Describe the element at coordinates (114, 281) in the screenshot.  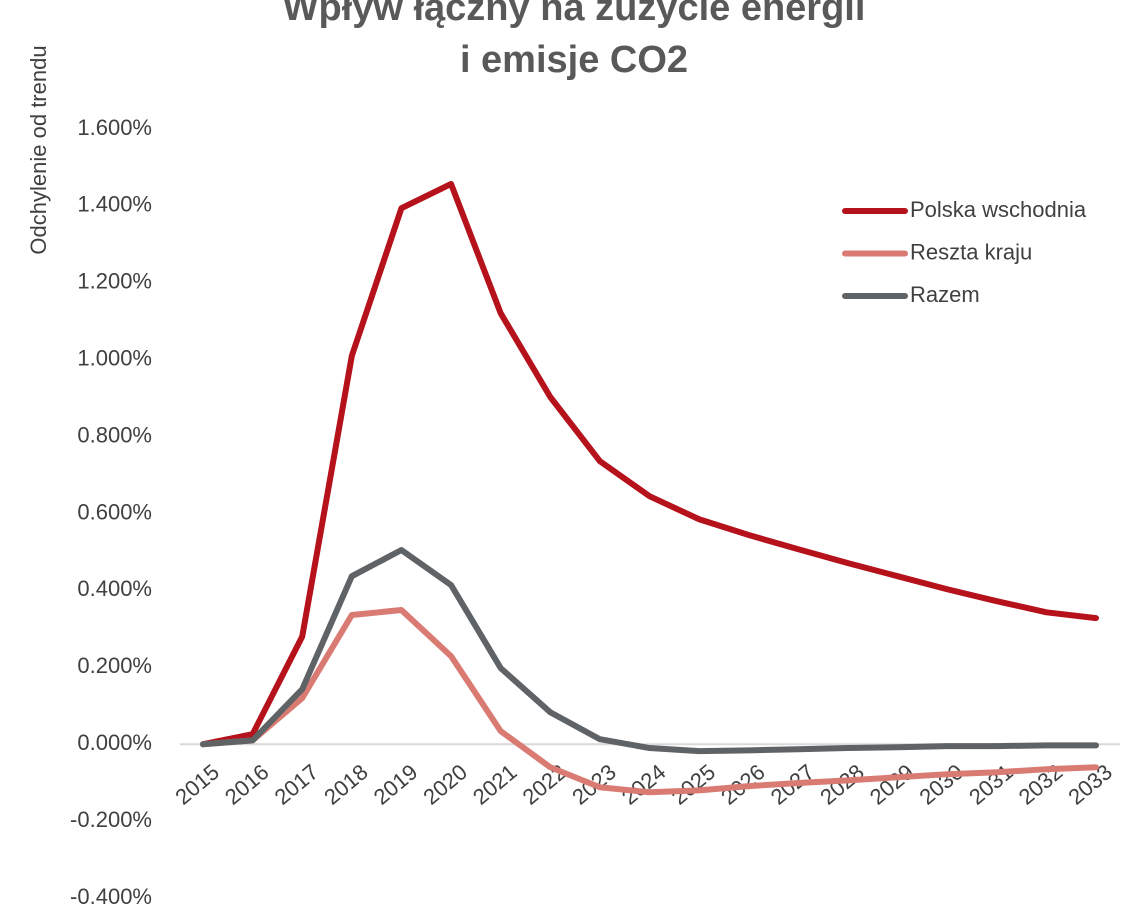
I see `y-tick-label: 1.200%` at that location.